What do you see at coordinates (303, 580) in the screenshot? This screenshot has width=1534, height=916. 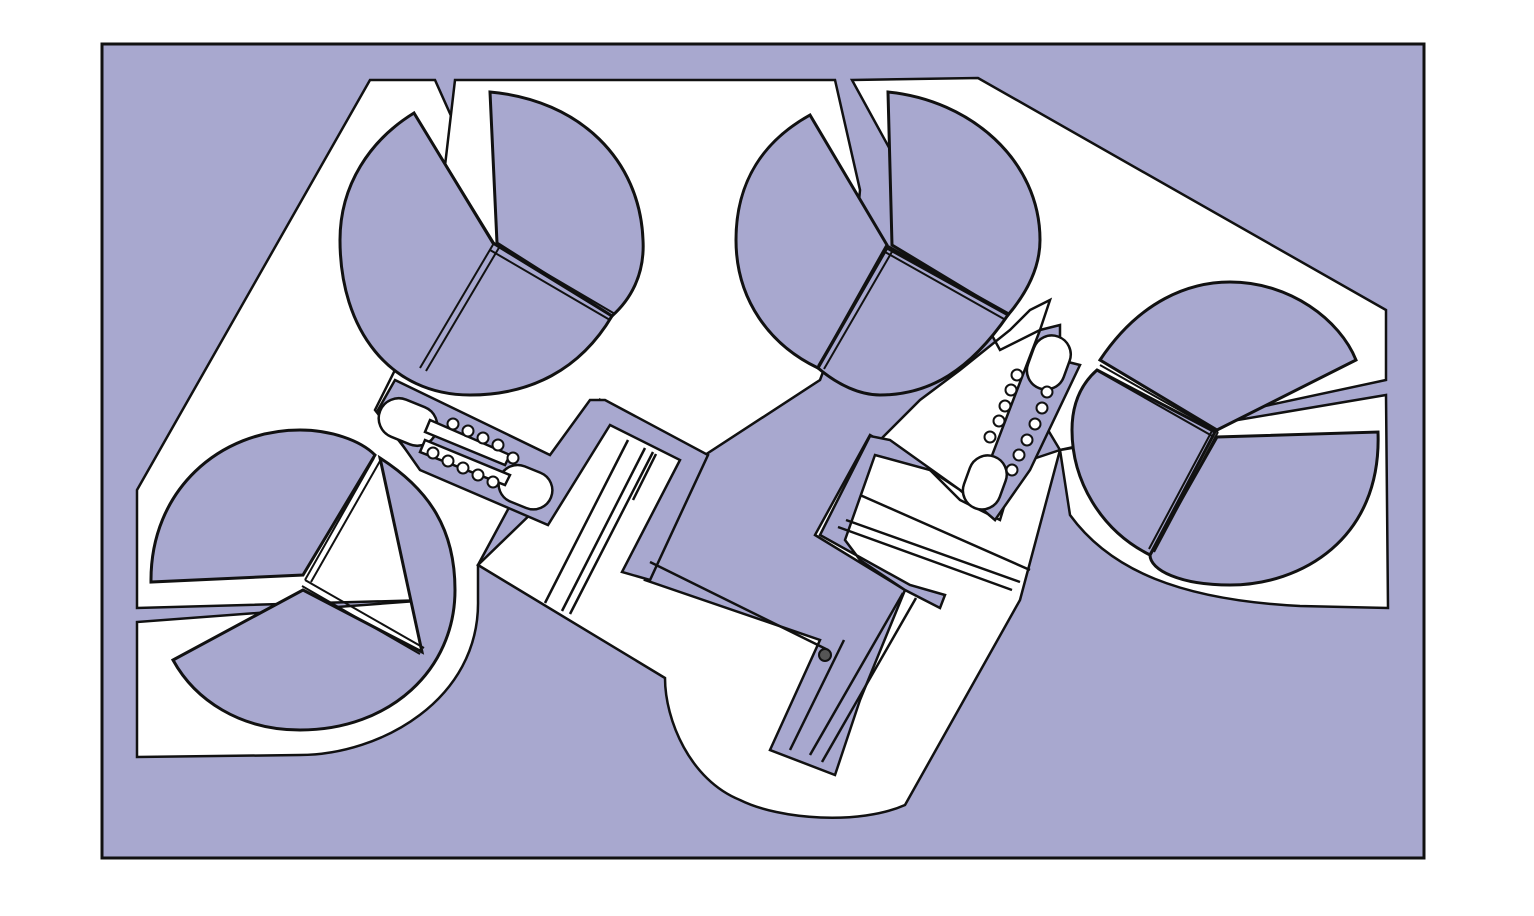 I see `disc-left-bottom` at bounding box center [303, 580].